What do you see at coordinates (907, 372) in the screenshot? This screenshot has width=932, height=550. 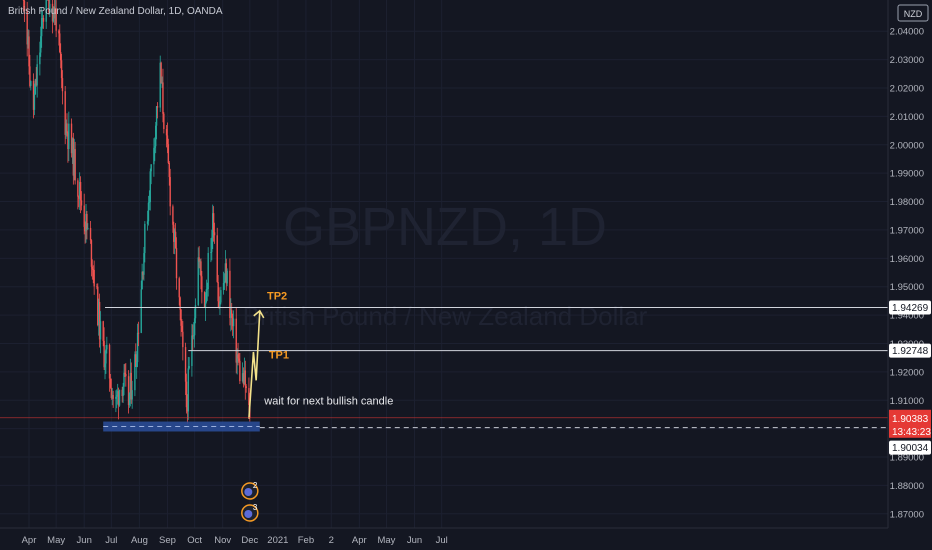 I see `price-tick-label: 1.92000` at bounding box center [907, 372].